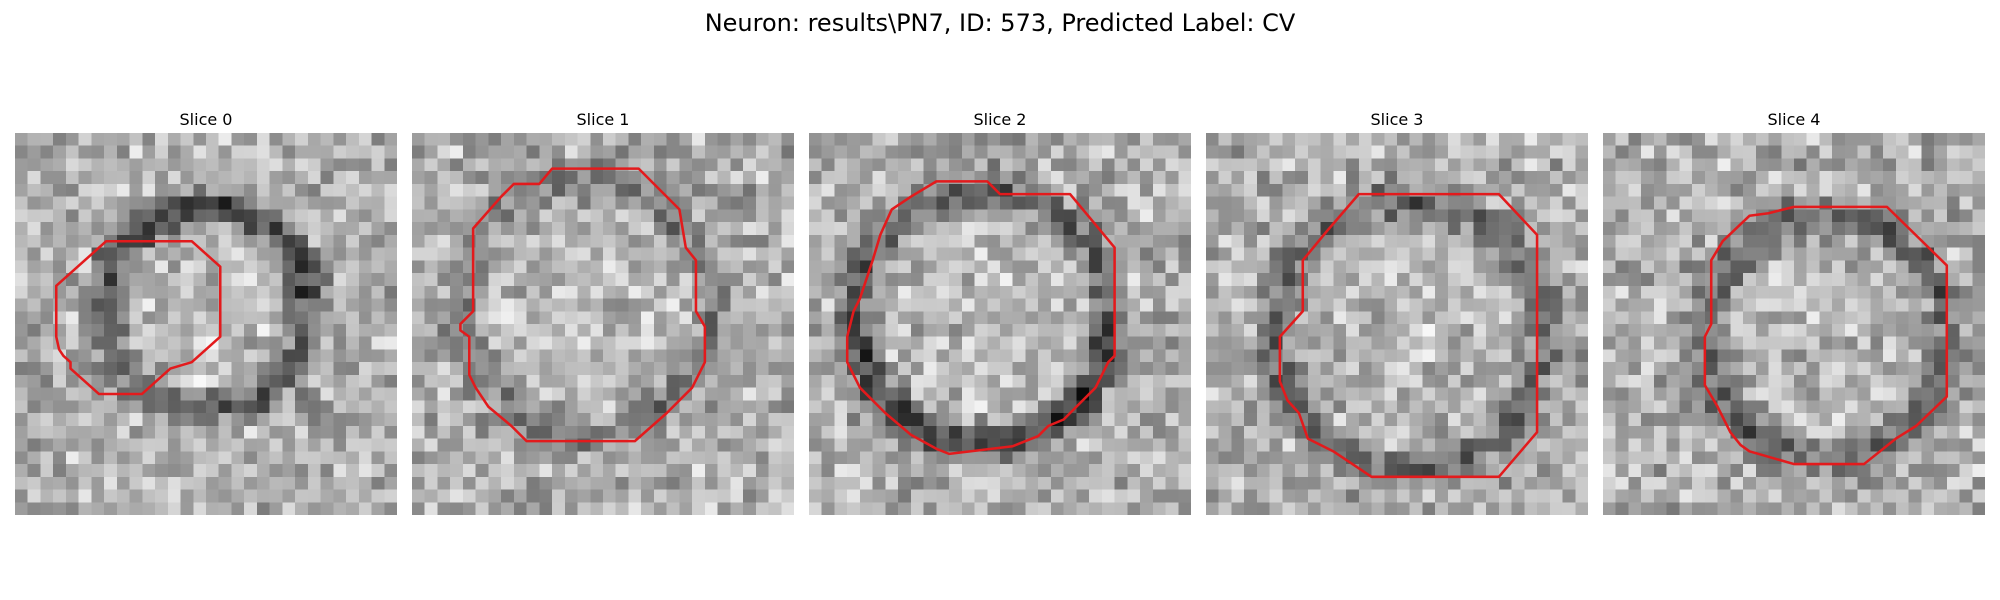  I want to click on segmentation-contour, so click(980, 318).